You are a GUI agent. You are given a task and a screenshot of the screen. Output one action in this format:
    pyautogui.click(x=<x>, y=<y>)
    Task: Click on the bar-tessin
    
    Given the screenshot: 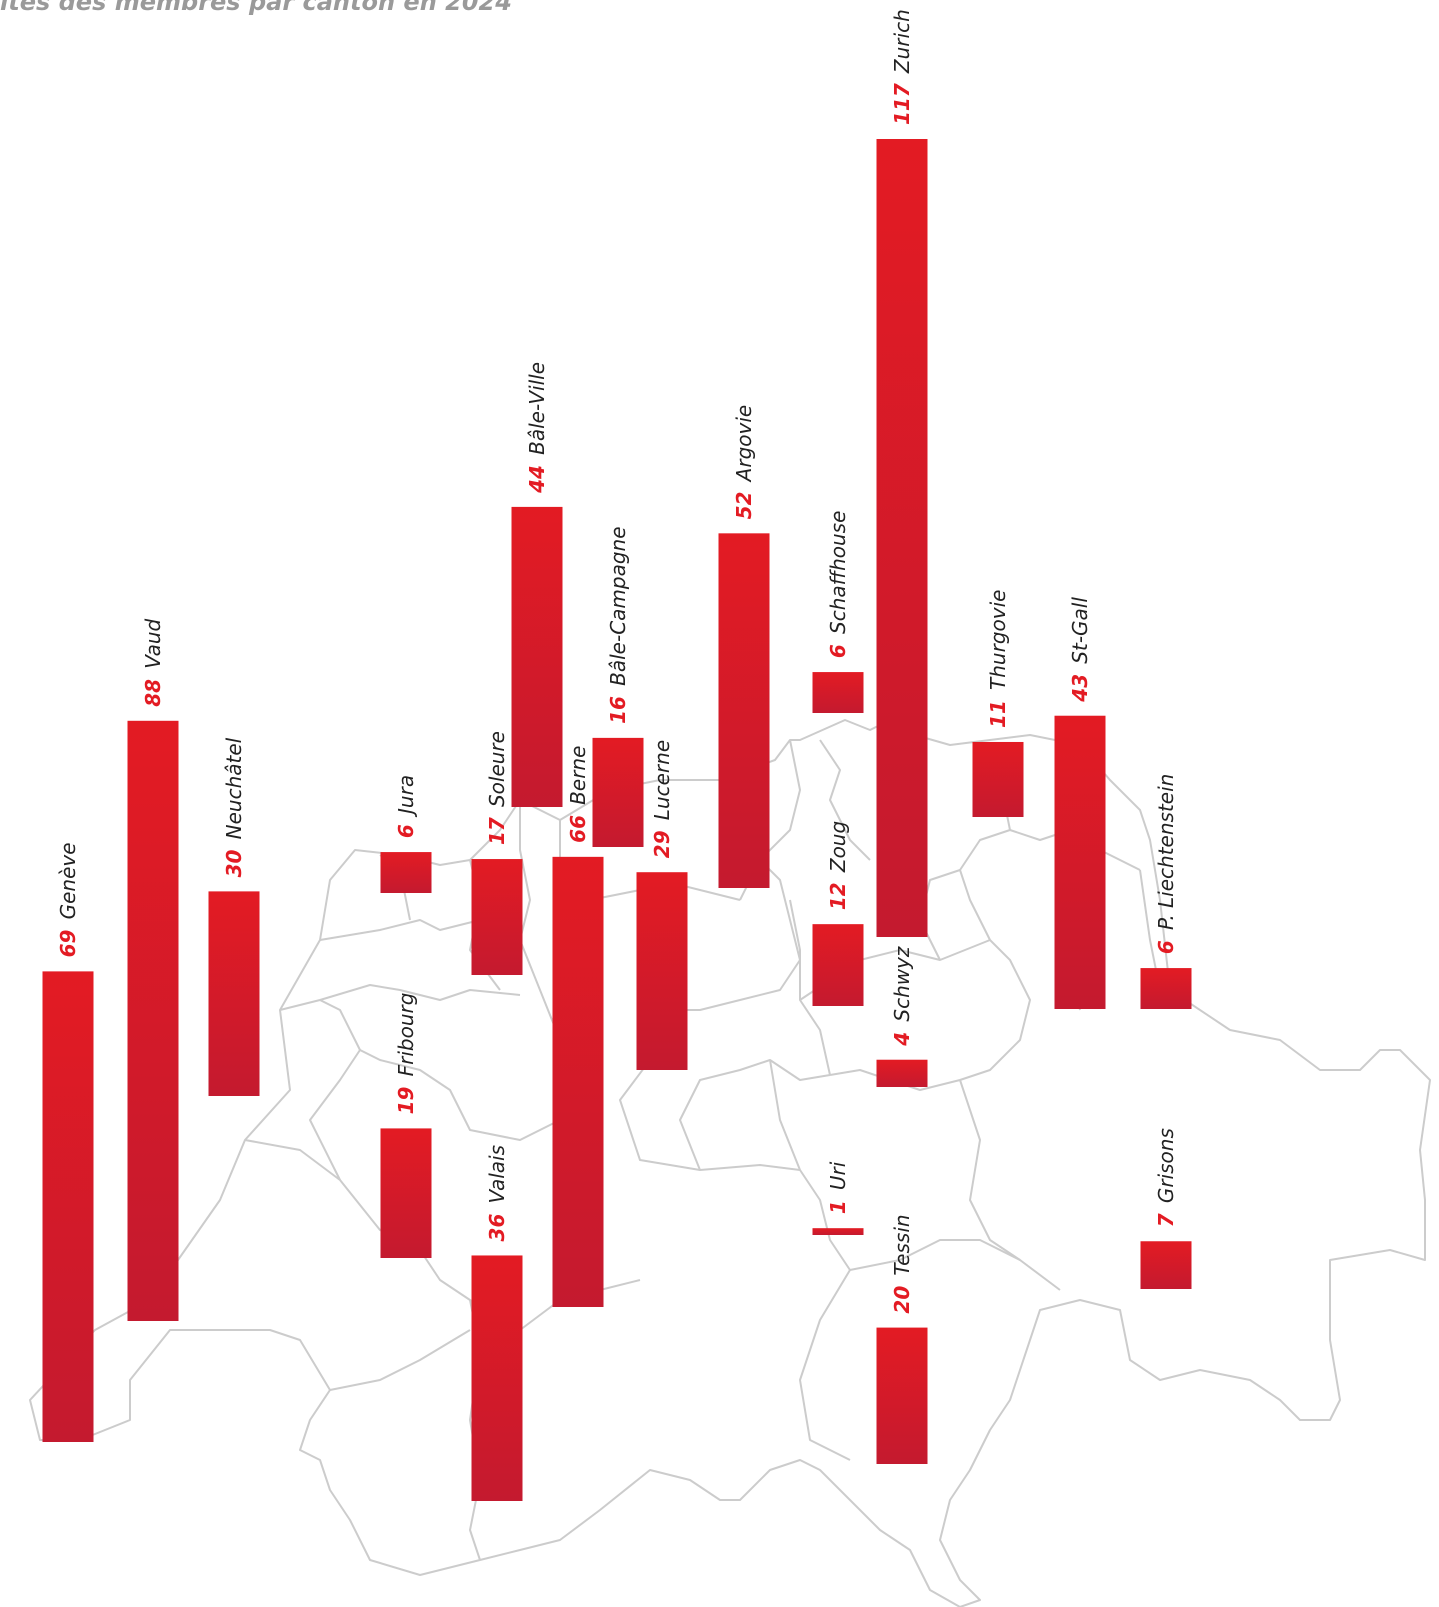 What is the action you would take?
    pyautogui.click(x=902, y=1395)
    